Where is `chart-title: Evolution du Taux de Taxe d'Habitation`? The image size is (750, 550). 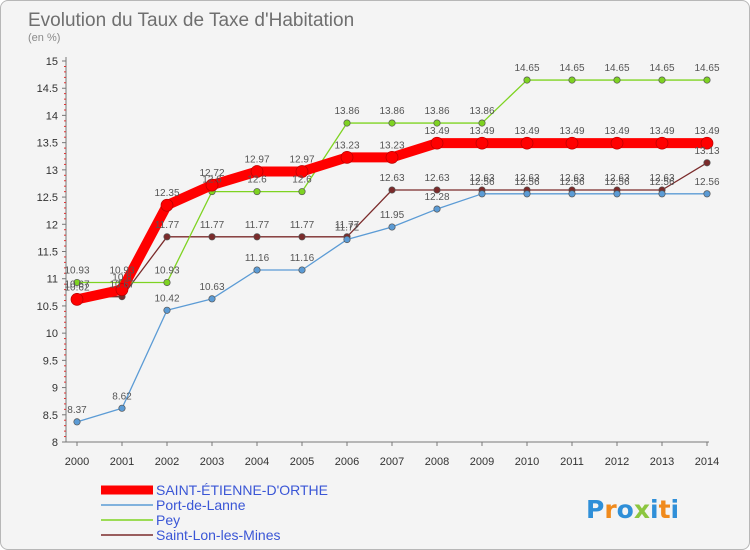 chart-title: Evolution du Taux de Taxe d'Habitation is located at coordinates (191, 20).